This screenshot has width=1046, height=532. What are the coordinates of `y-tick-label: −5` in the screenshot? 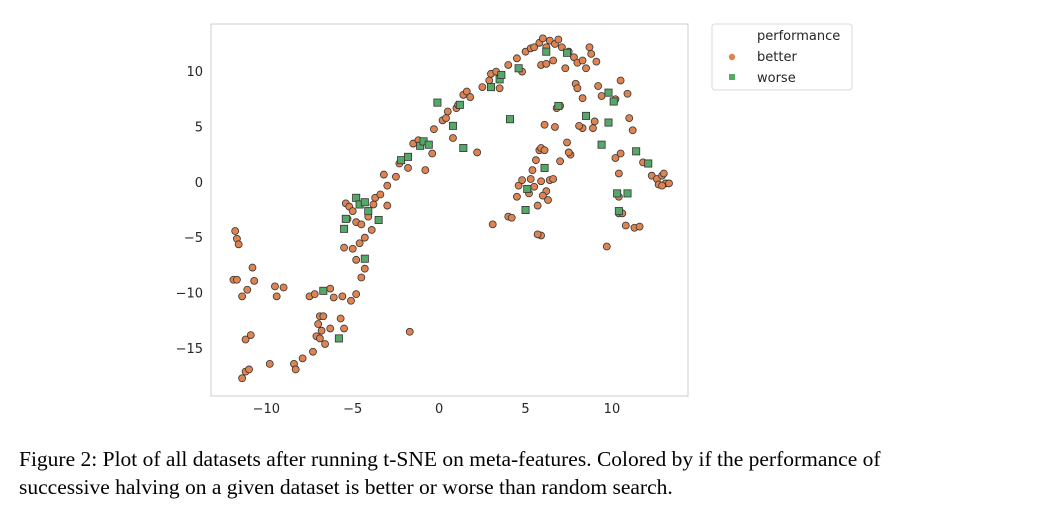 It's located at (193, 238).